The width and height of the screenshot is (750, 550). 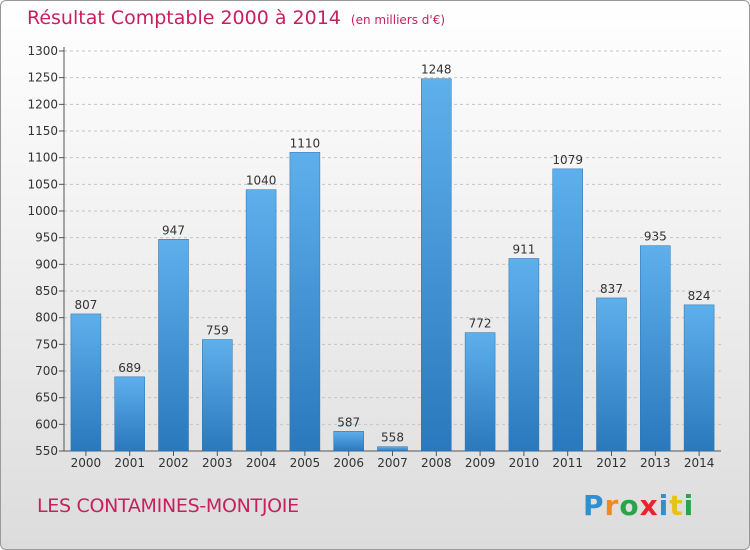 I want to click on value-label: 947, so click(x=173, y=230).